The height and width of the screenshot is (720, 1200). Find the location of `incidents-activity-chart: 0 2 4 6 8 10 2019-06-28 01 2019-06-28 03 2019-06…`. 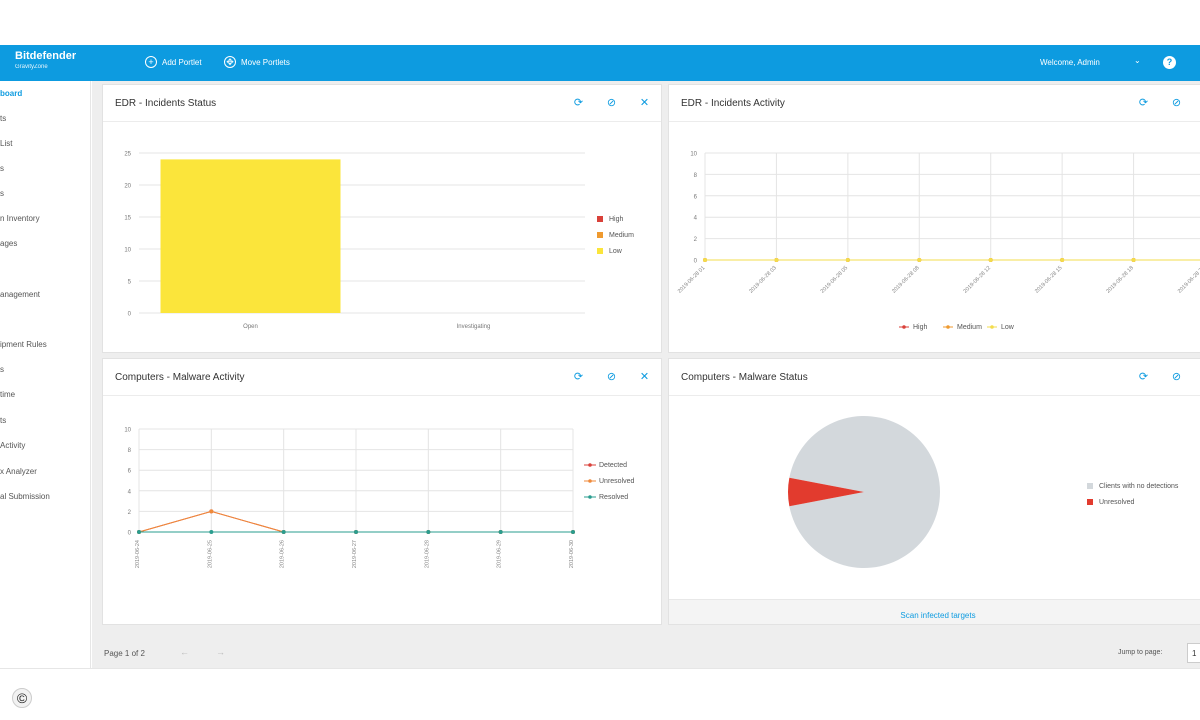

incidents-activity-chart: 0 2 4 6 8 10 2019-06-28 01 2019-06-28 03 2019-06… is located at coordinates (938, 241).